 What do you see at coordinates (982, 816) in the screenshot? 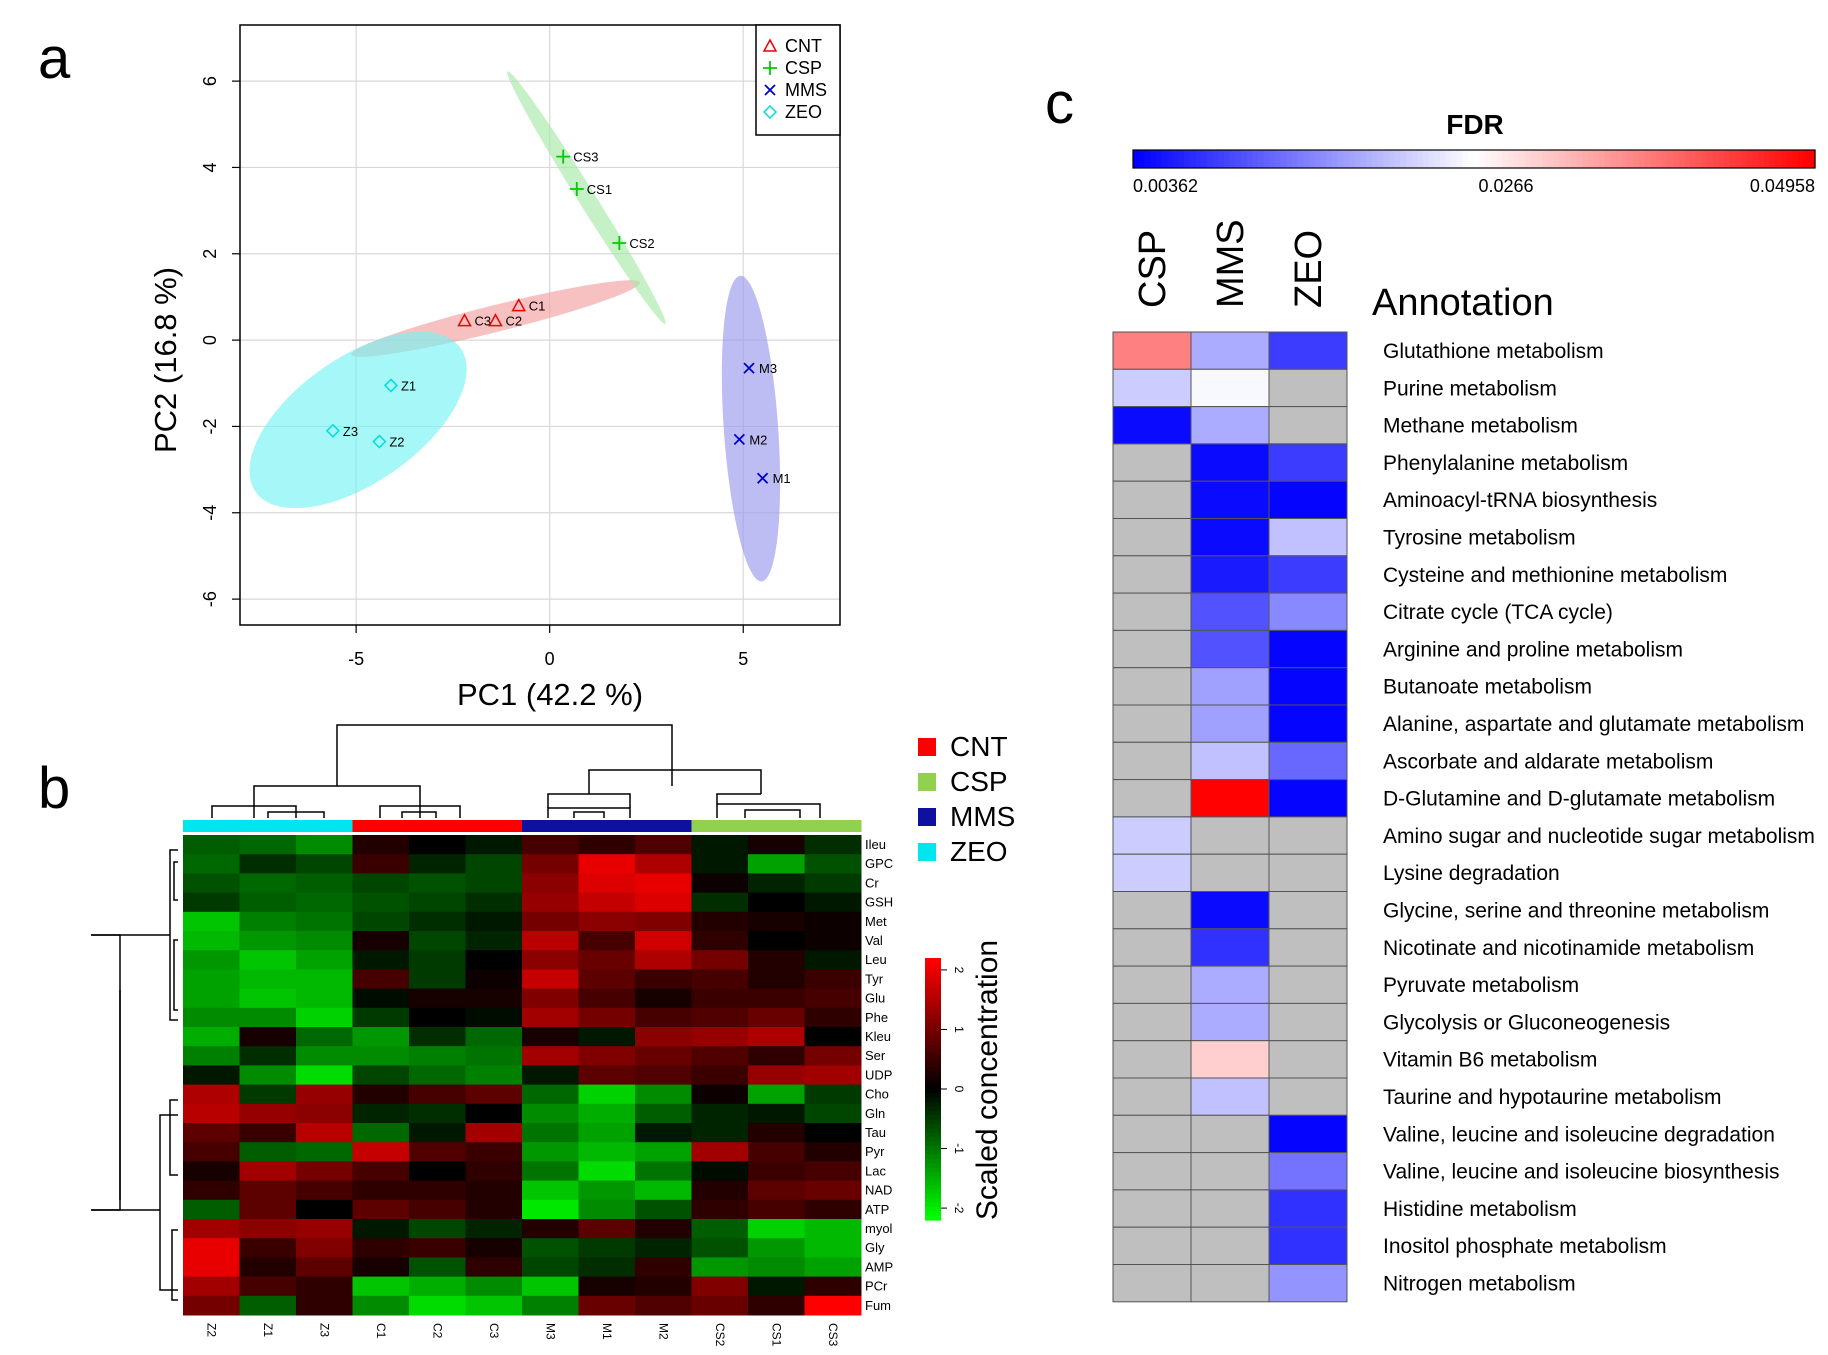
I see `group-legend-label: MMS` at bounding box center [982, 816].